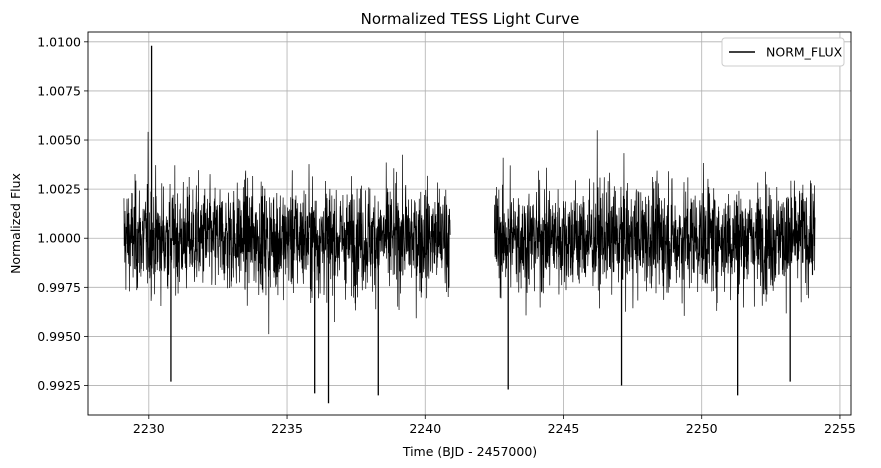  Describe the element at coordinates (59, 238) in the screenshot. I see `y-tick-label: 1.0000` at that location.